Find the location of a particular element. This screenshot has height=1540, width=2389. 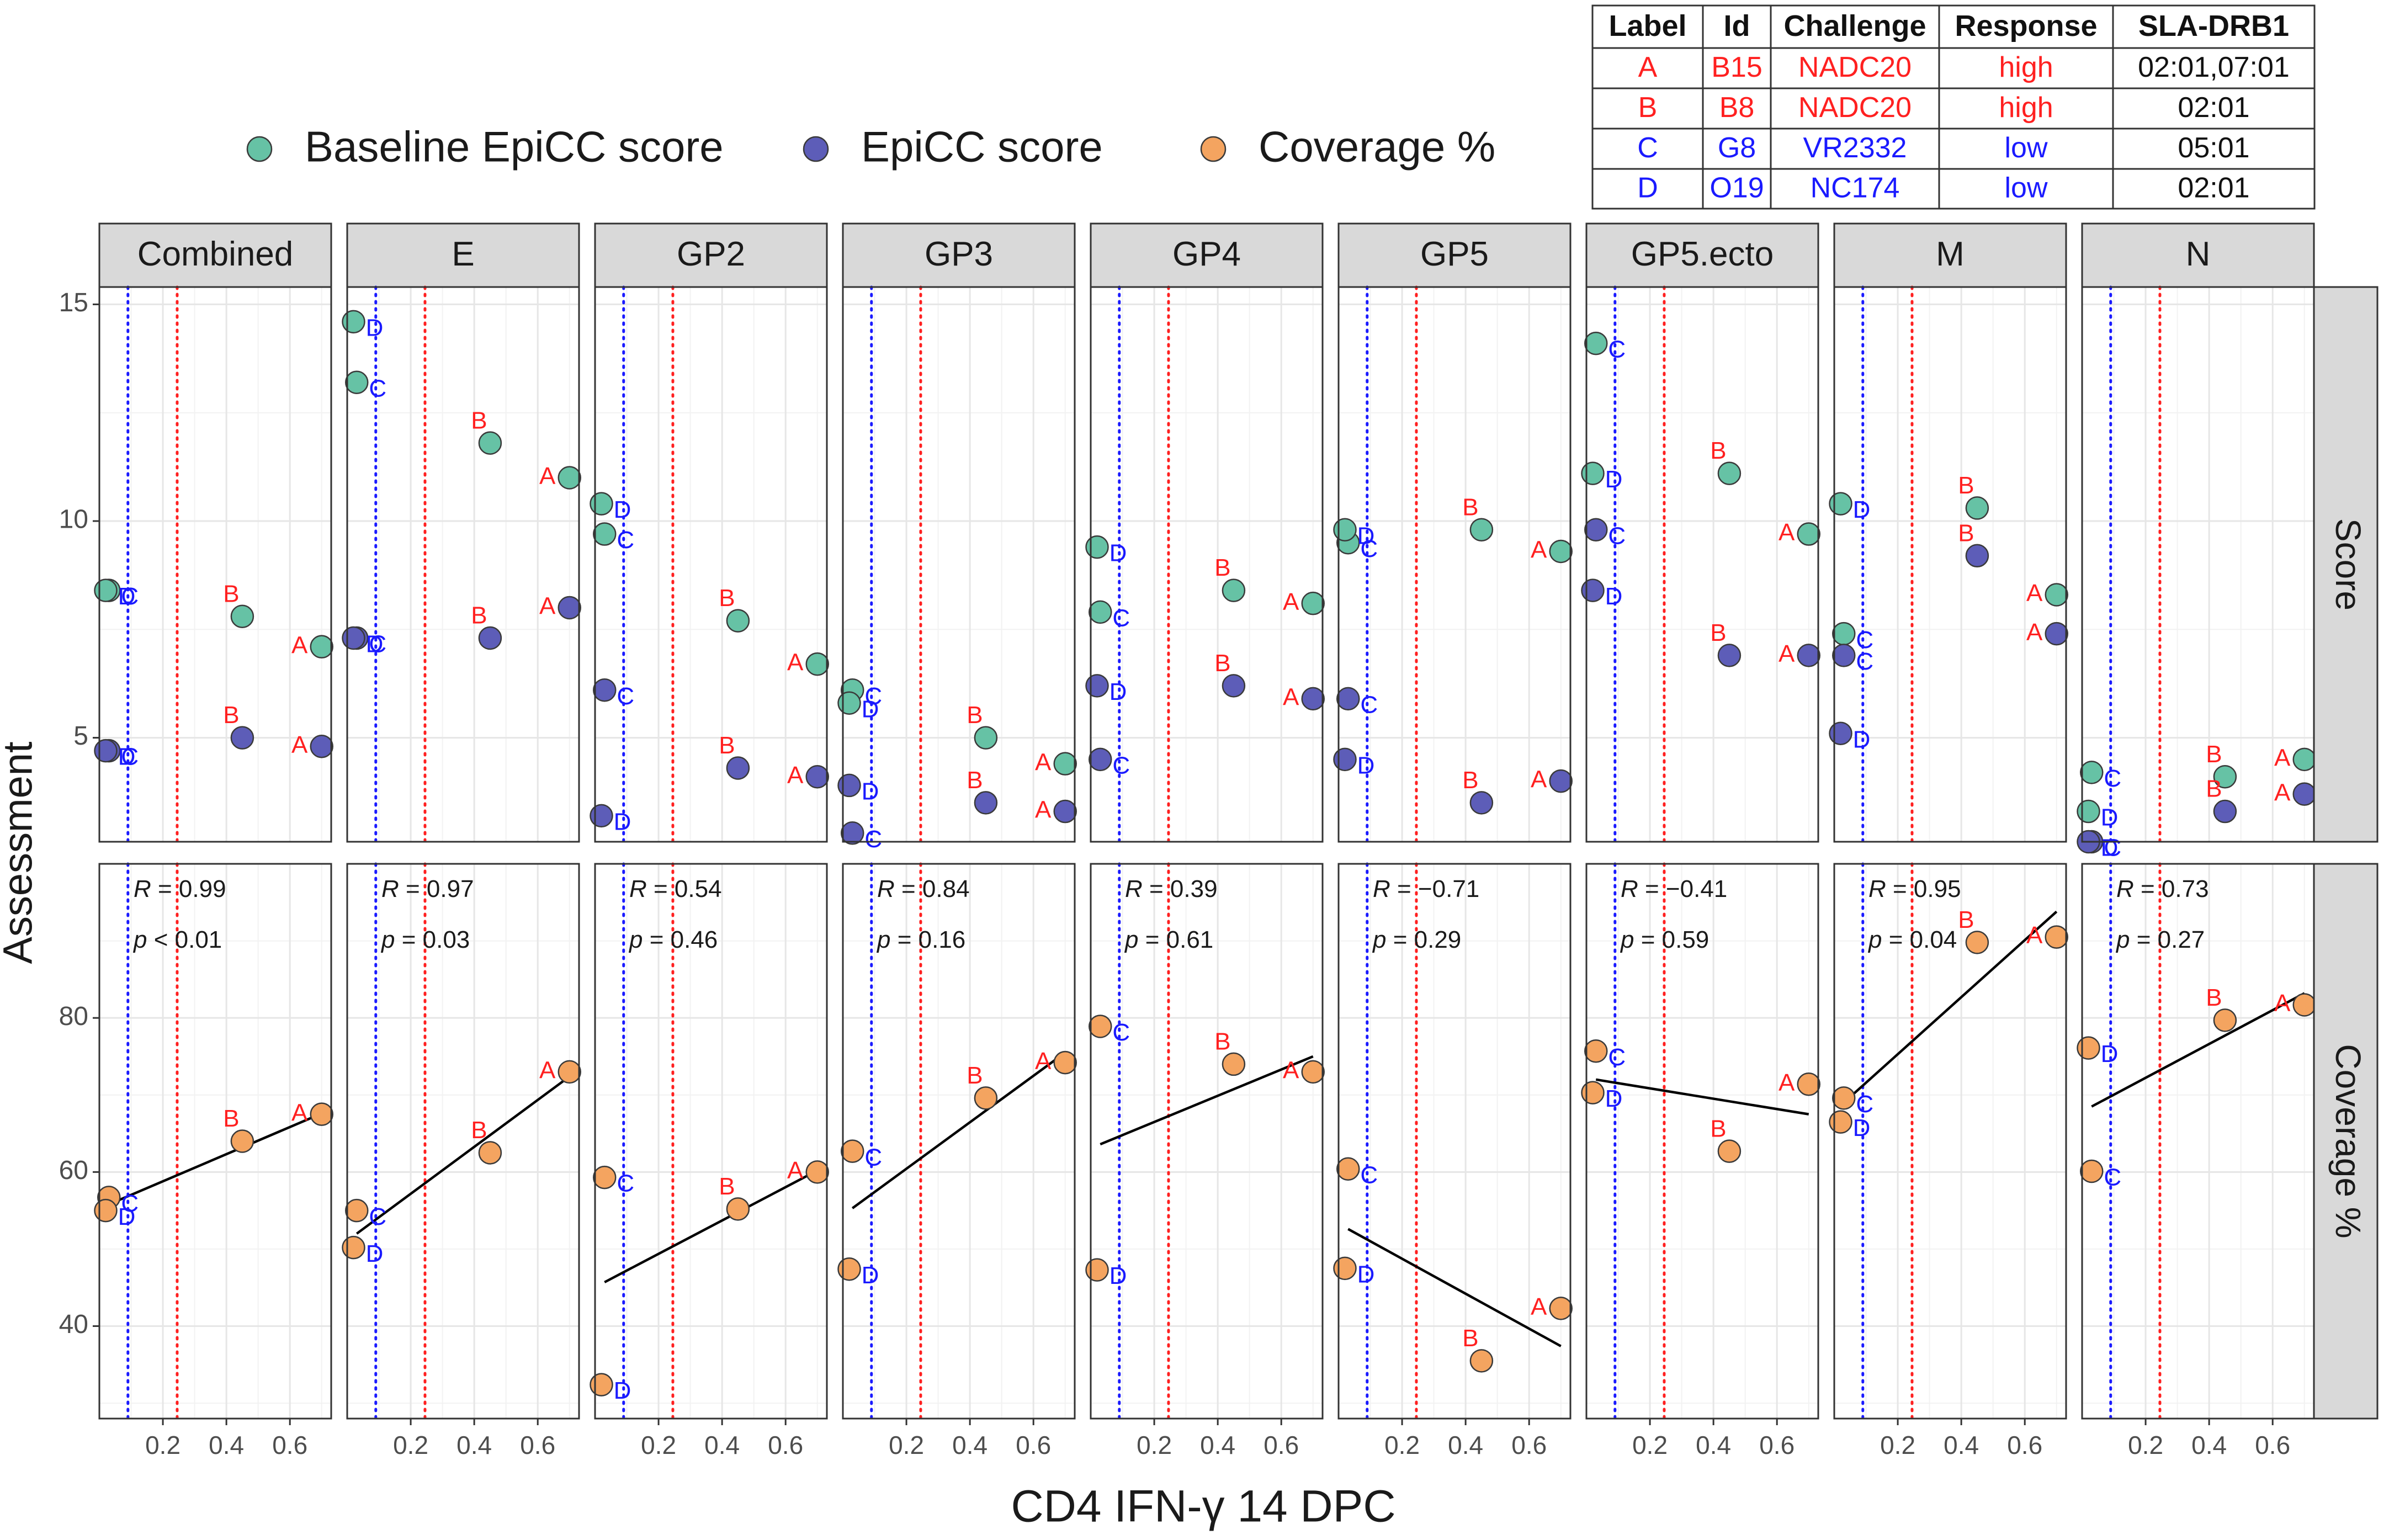

legend-label: Baseline EpiCC score is located at coordinates (514, 147).